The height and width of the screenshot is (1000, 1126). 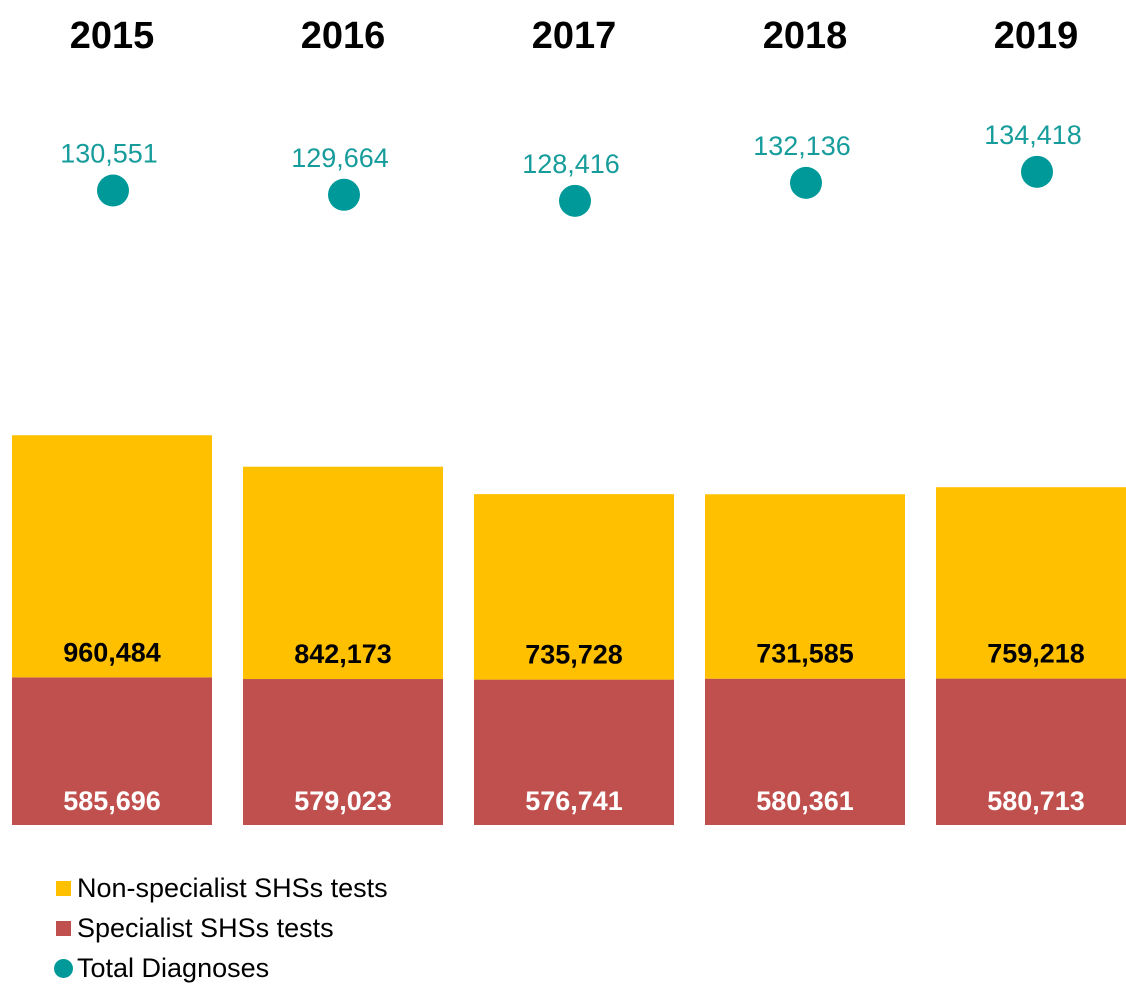 I want to click on label-non-specialist-2016: 842,173, so click(x=343, y=654).